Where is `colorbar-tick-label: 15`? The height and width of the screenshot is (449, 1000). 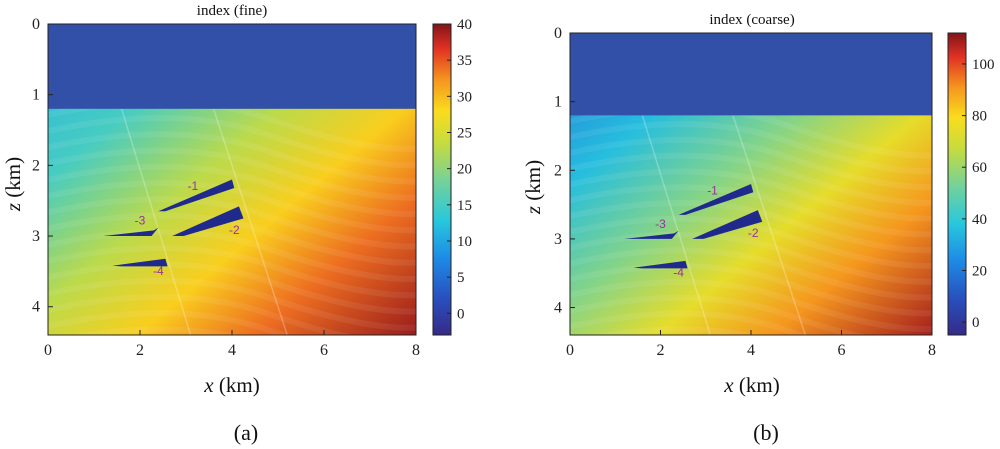 colorbar-tick-label: 15 is located at coordinates (464, 206).